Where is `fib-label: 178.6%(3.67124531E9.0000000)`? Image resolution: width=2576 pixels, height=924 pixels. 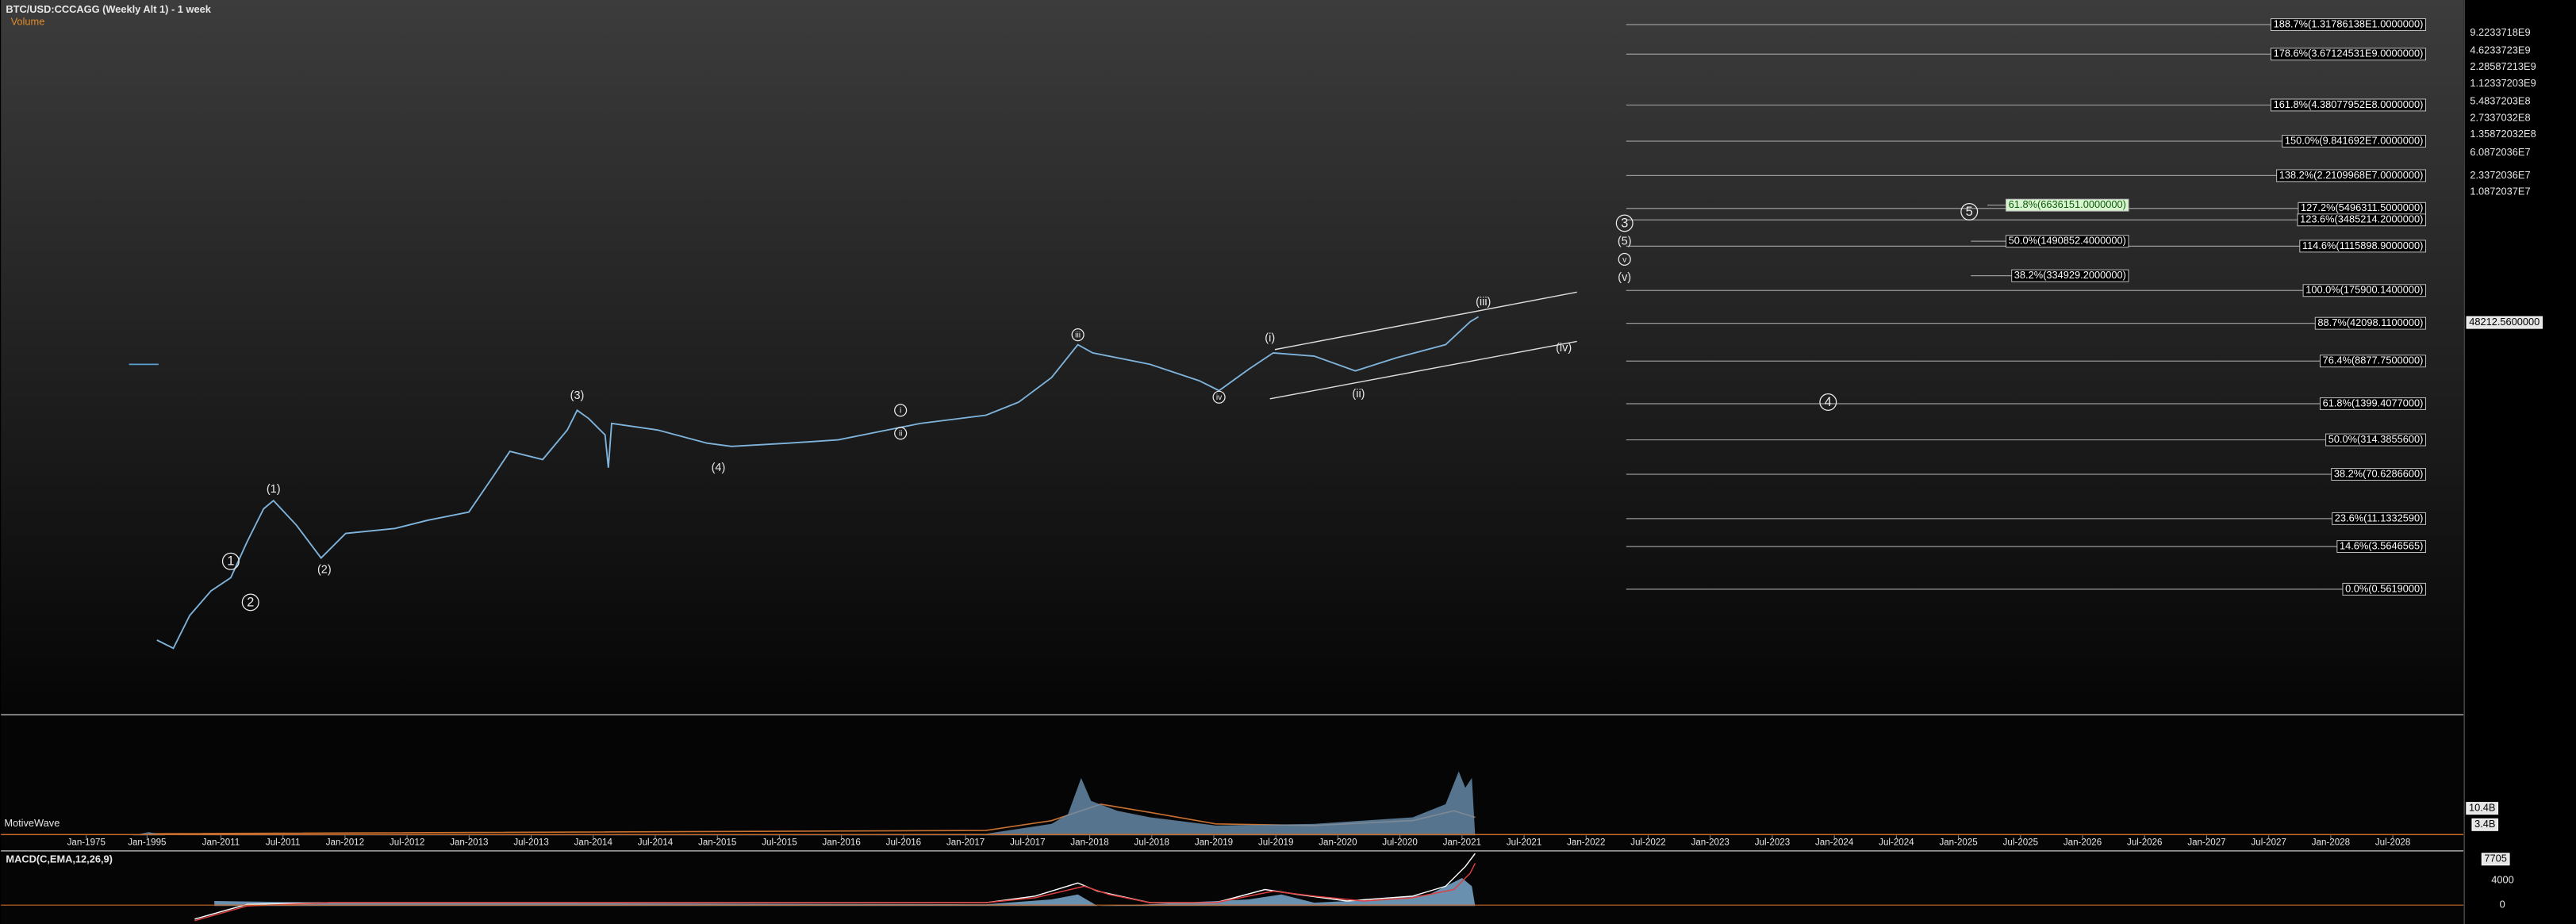 fib-label: 178.6%(3.67124531E9.0000000) is located at coordinates (2349, 54).